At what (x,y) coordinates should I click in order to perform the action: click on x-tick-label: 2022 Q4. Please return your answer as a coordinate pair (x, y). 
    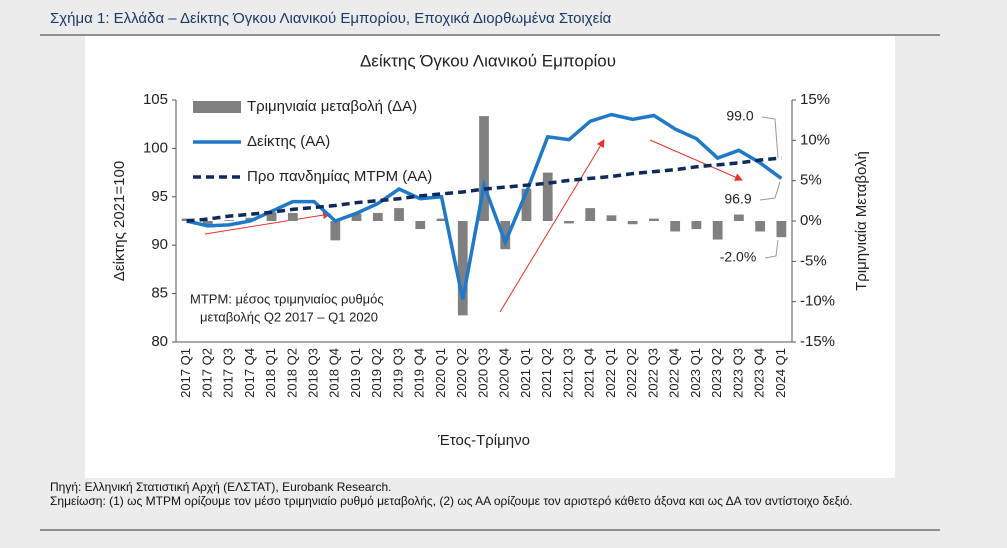
    Looking at the image, I should click on (674, 373).